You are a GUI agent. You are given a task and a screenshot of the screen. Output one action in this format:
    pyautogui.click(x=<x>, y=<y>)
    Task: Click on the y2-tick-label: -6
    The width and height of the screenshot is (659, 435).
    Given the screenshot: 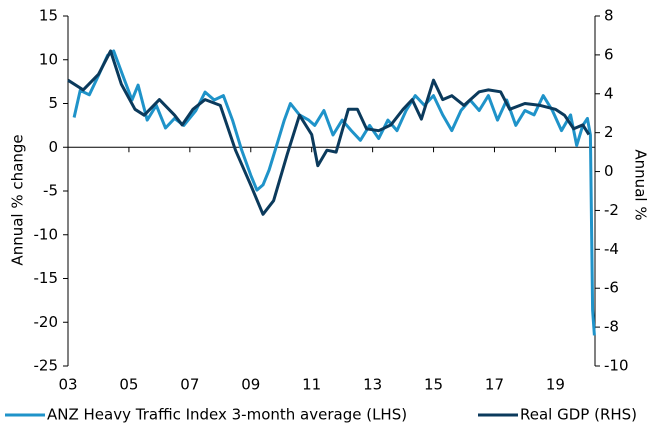 What is the action you would take?
    pyautogui.click(x=611, y=288)
    